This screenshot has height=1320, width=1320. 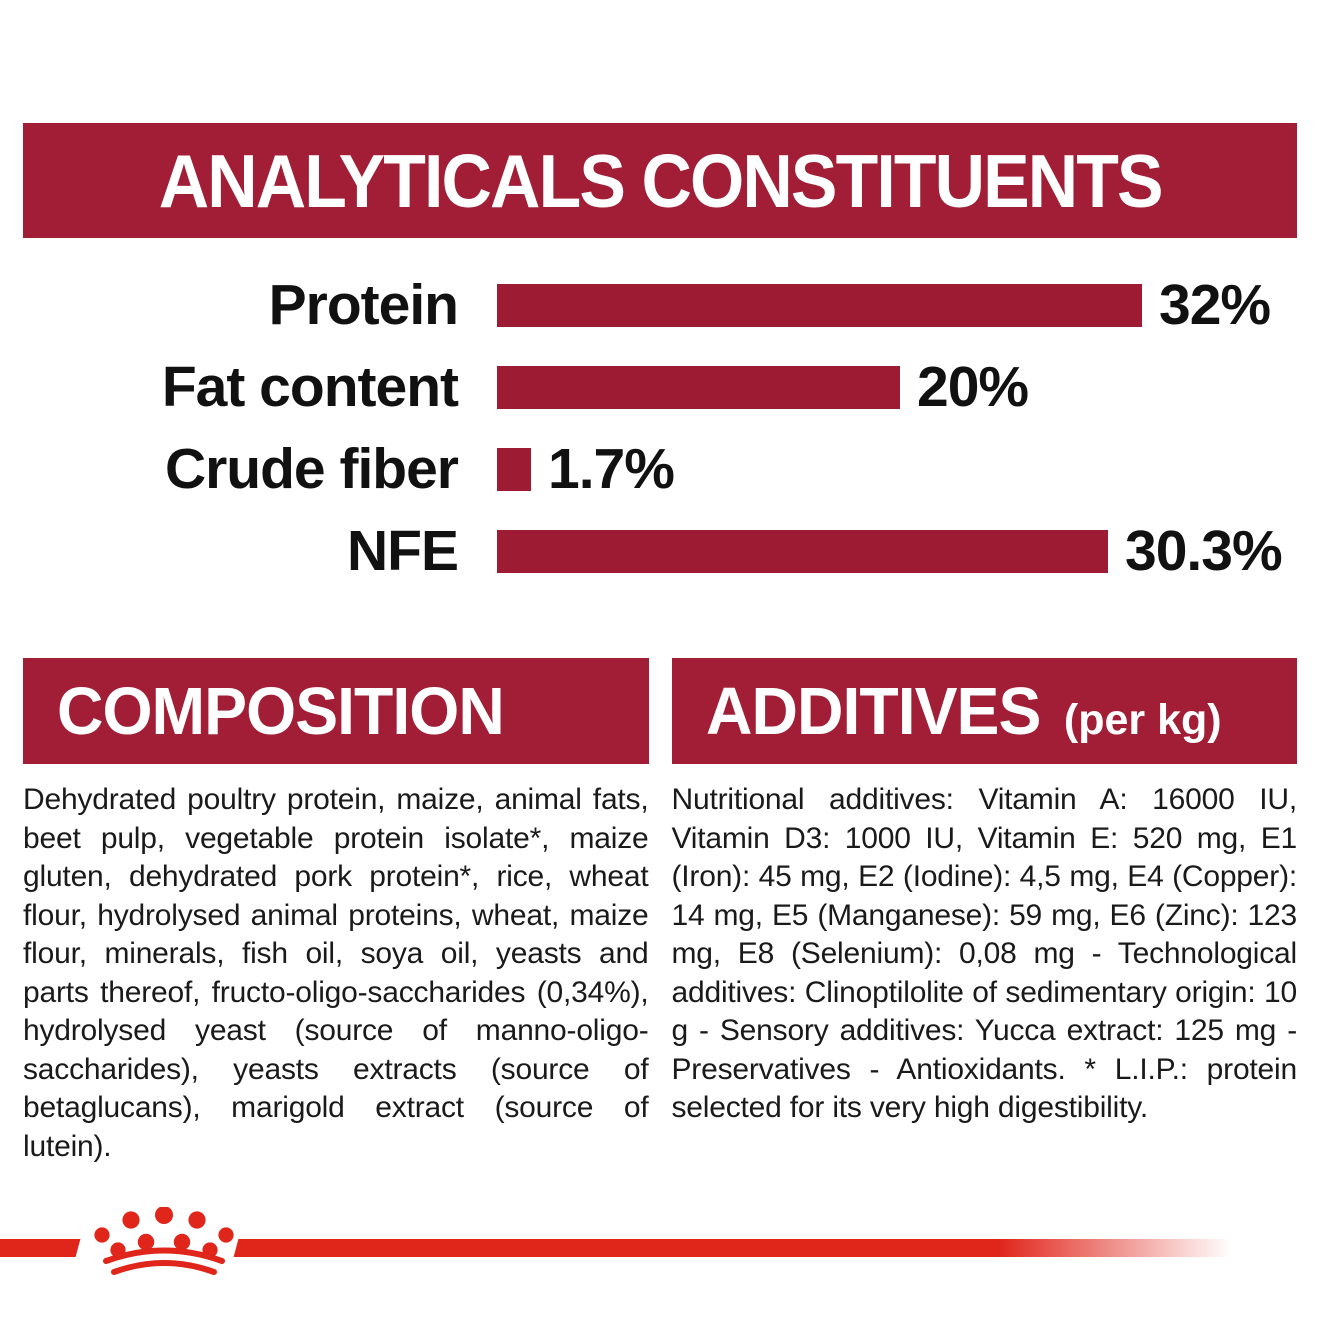 I want to click on chart-row-value: 32%, so click(x=1215, y=305).